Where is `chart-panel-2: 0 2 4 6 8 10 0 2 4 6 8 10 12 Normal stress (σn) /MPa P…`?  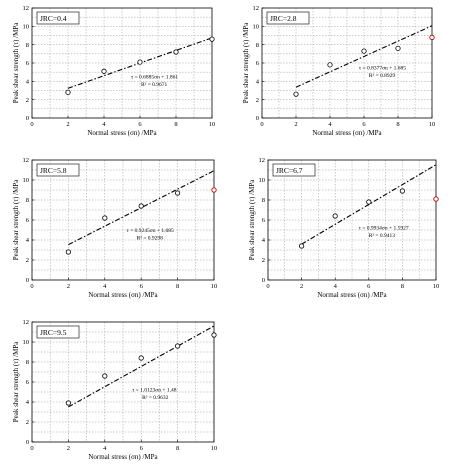 chart-panel-2: 0 2 4 6 8 10 0 2 4 6 8 10 12 Normal stress (σn) /MPa P… is located at coordinates (338, 71).